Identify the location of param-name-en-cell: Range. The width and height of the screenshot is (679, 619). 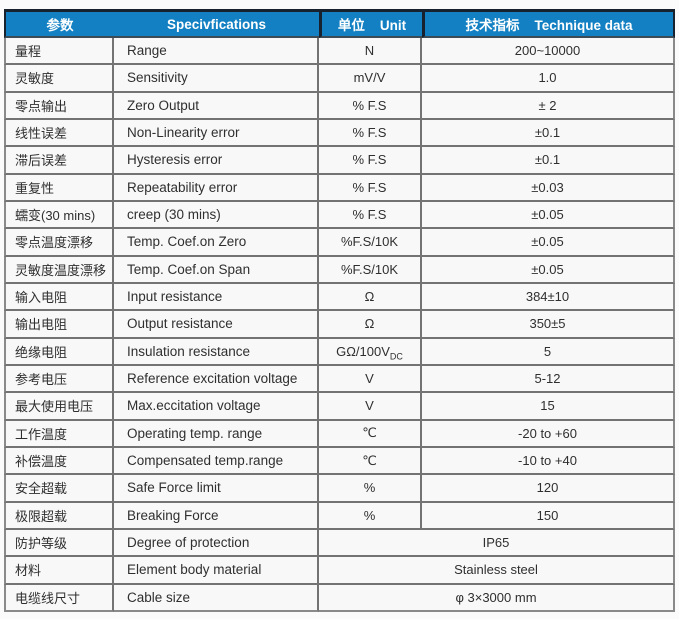
(216, 52).